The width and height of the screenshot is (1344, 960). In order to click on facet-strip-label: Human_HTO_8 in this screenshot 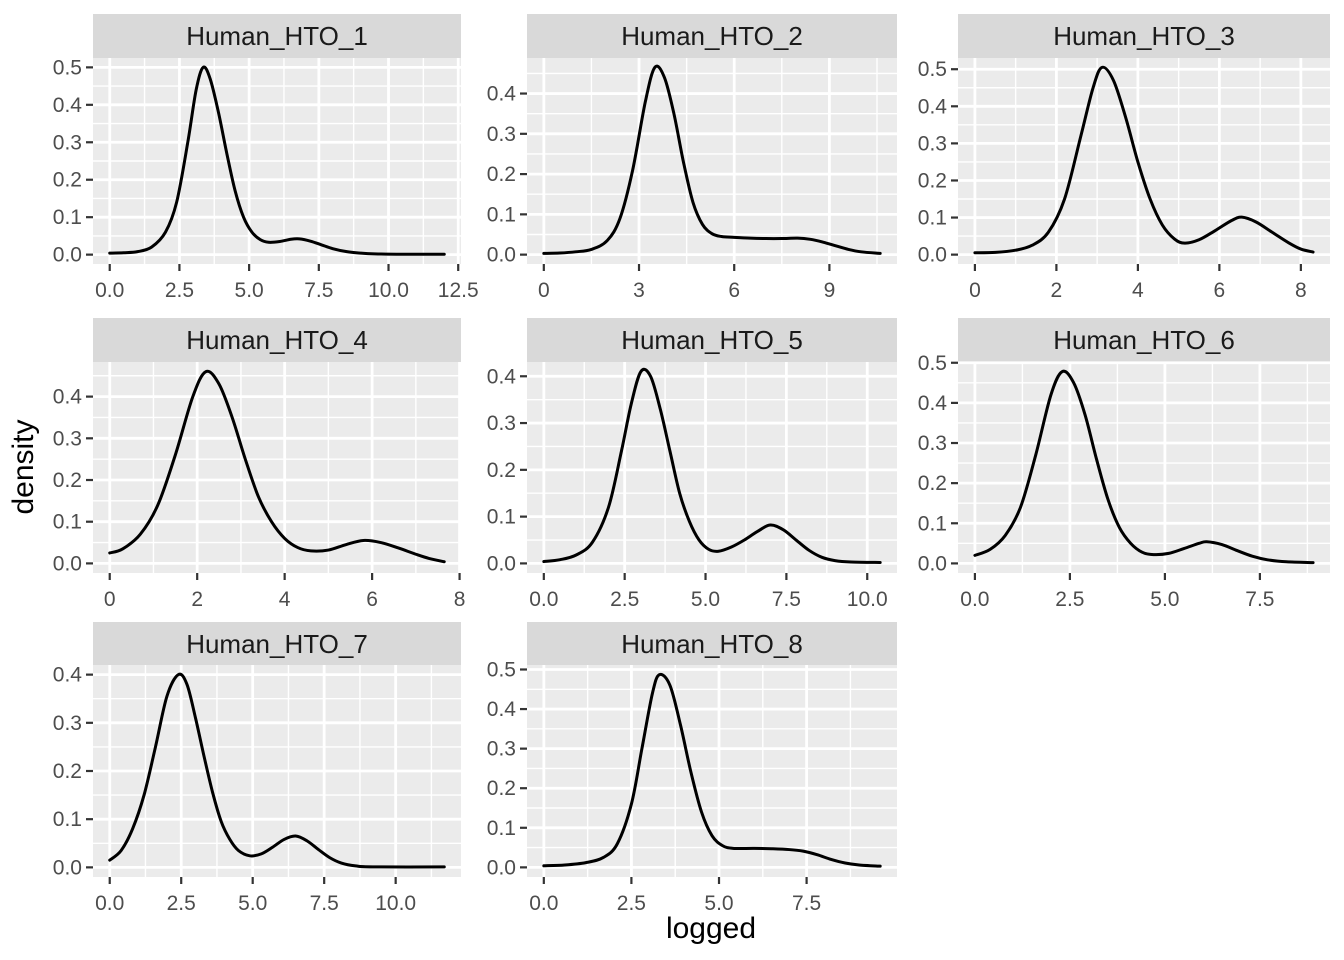, I will do `click(712, 644)`.